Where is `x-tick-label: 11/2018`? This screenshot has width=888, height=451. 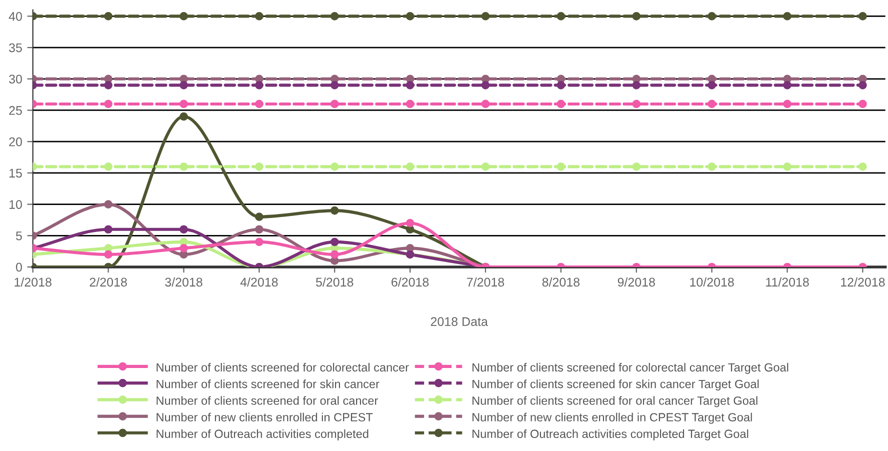 x-tick-label: 11/2018 is located at coordinates (787, 282).